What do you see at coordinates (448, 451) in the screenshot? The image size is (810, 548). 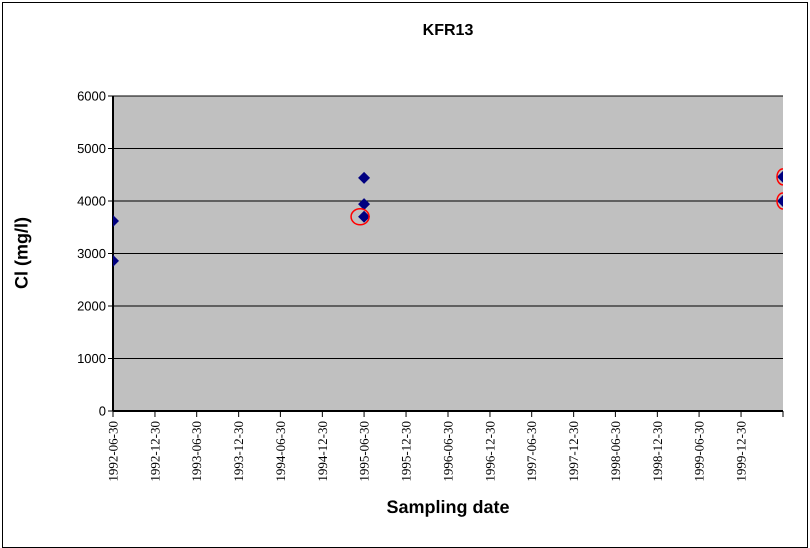 I see `x-tick-label: 1996-06-30` at bounding box center [448, 451].